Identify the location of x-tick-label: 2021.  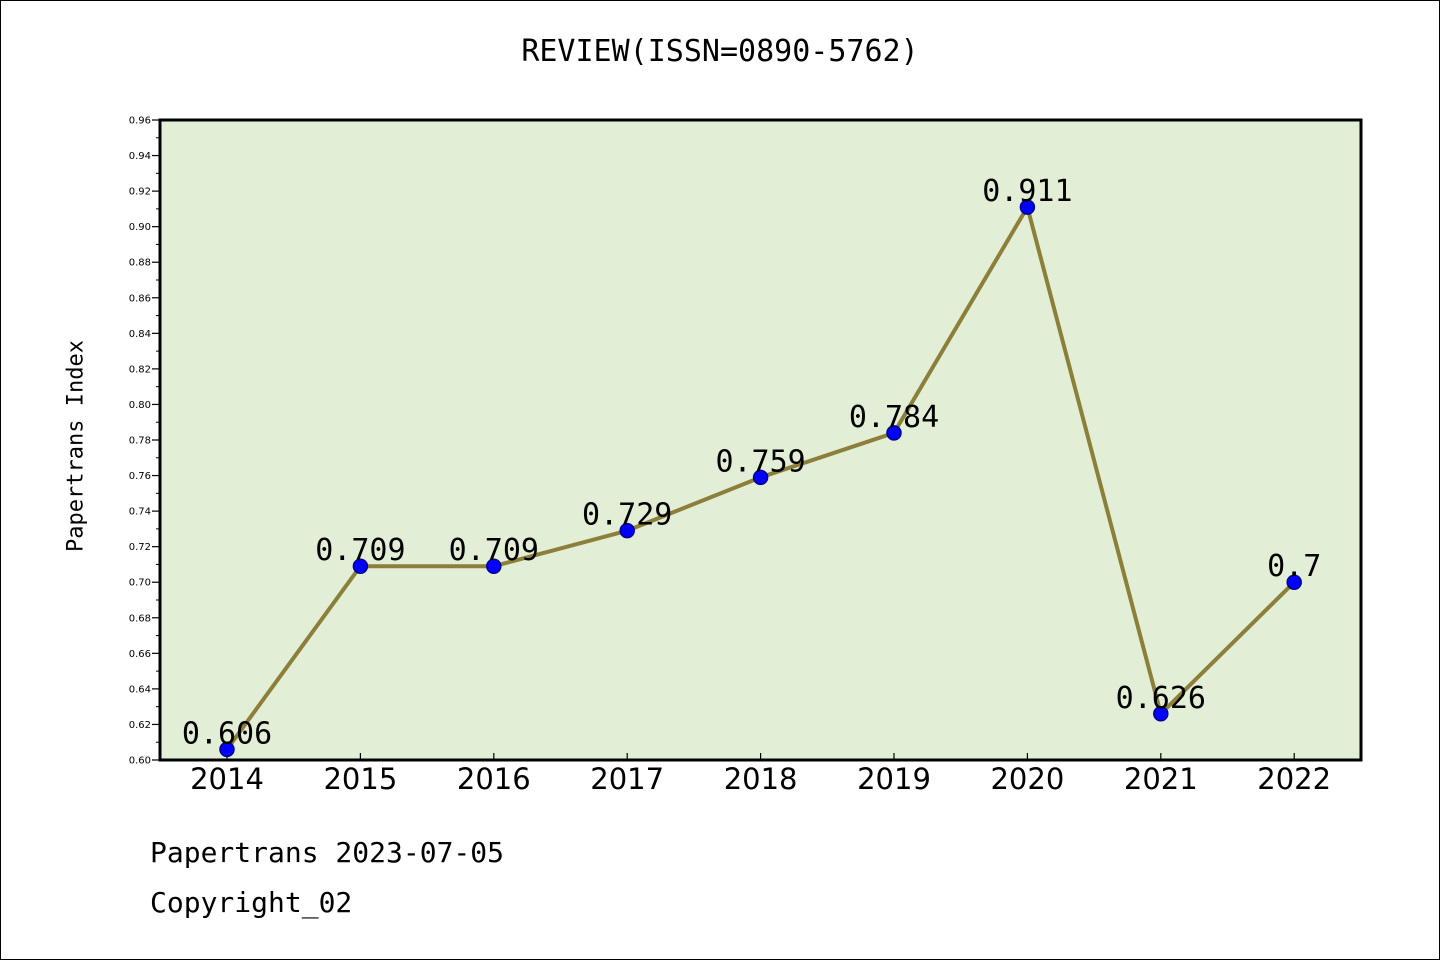
(1161, 779).